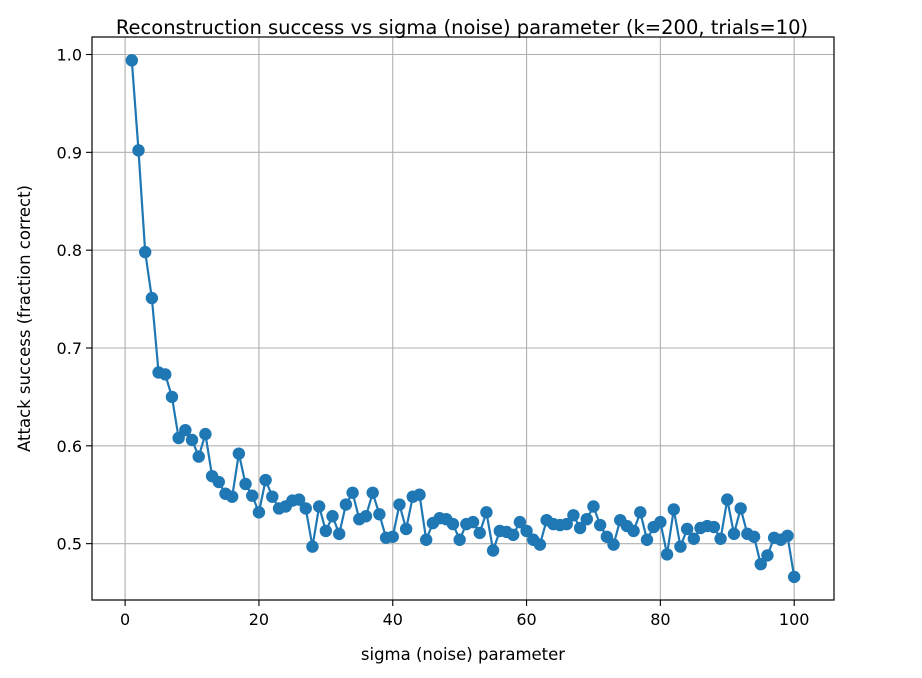 This screenshot has height=678, width=922. What do you see at coordinates (69, 250) in the screenshot?
I see `y-tick-label: 0.8` at bounding box center [69, 250].